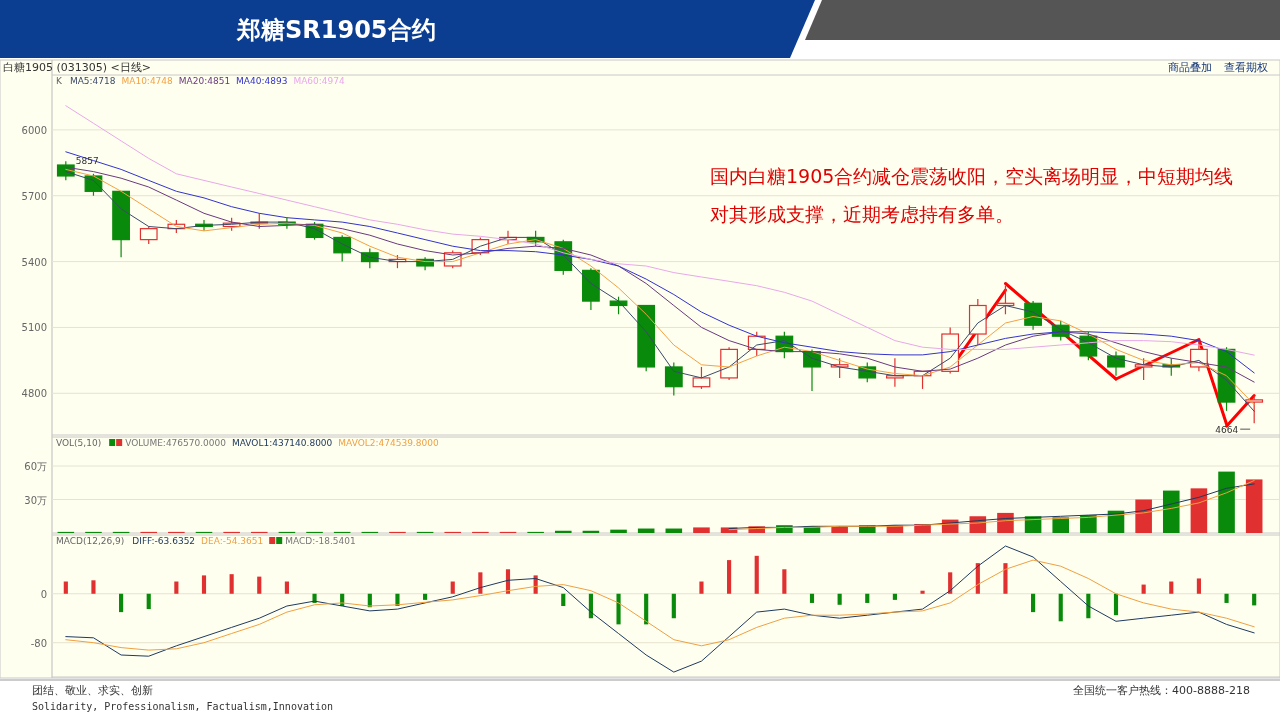  I want to click on text: MA5:4718, so click(92, 81).